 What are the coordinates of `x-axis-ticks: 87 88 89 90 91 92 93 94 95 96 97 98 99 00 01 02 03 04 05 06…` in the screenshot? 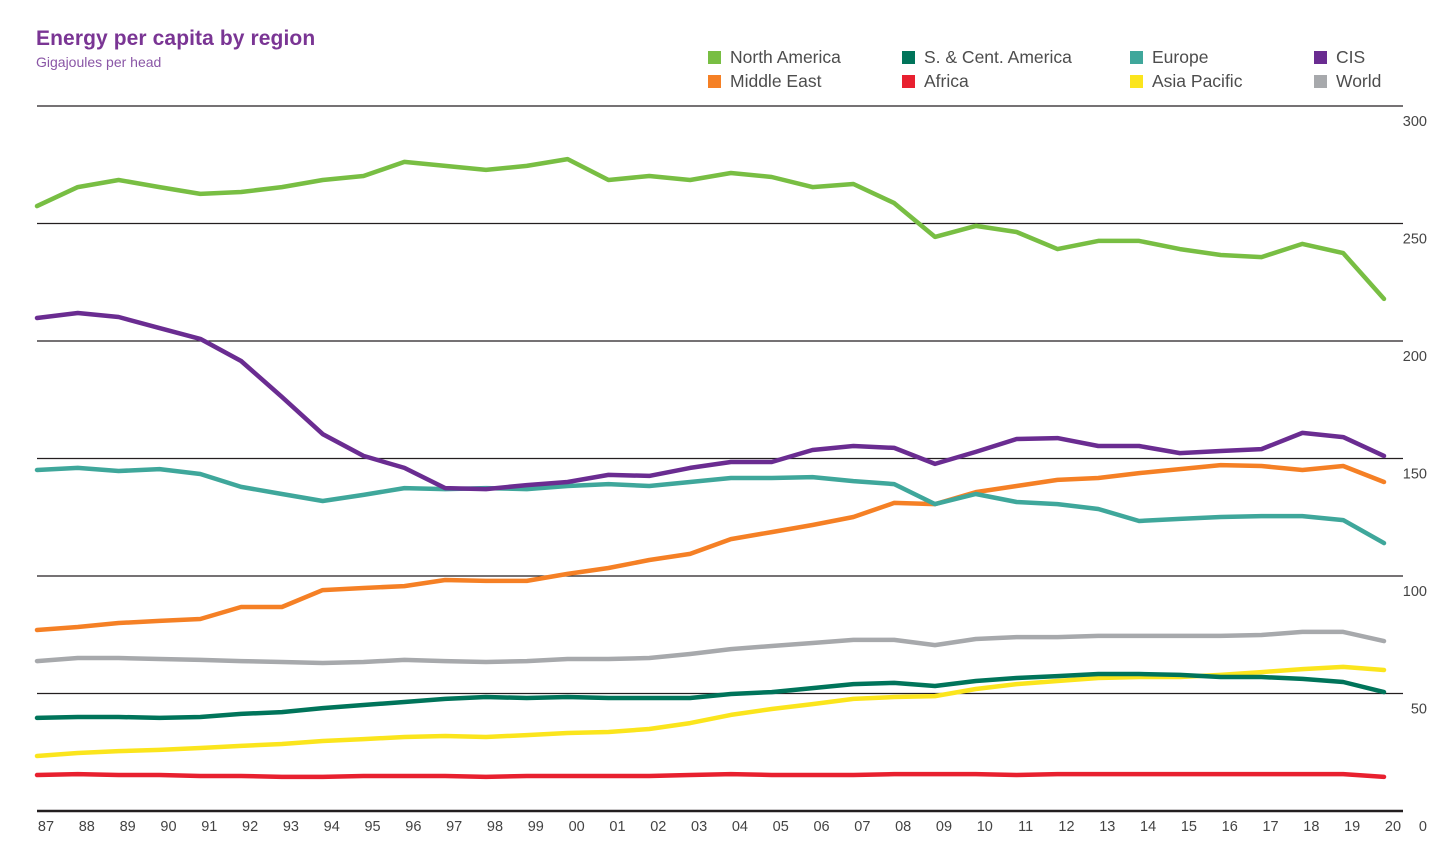 It's located at (719, 827).